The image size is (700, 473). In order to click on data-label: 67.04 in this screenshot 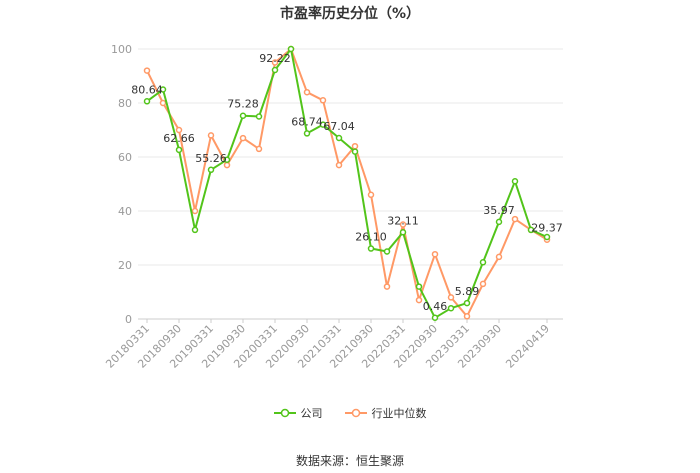, I will do `click(339, 126)`.